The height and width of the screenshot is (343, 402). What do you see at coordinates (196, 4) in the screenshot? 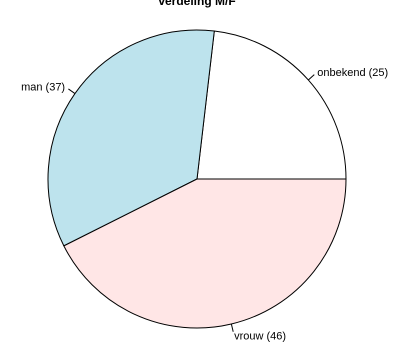
I see `chart-title: verdeling M/F` at bounding box center [196, 4].